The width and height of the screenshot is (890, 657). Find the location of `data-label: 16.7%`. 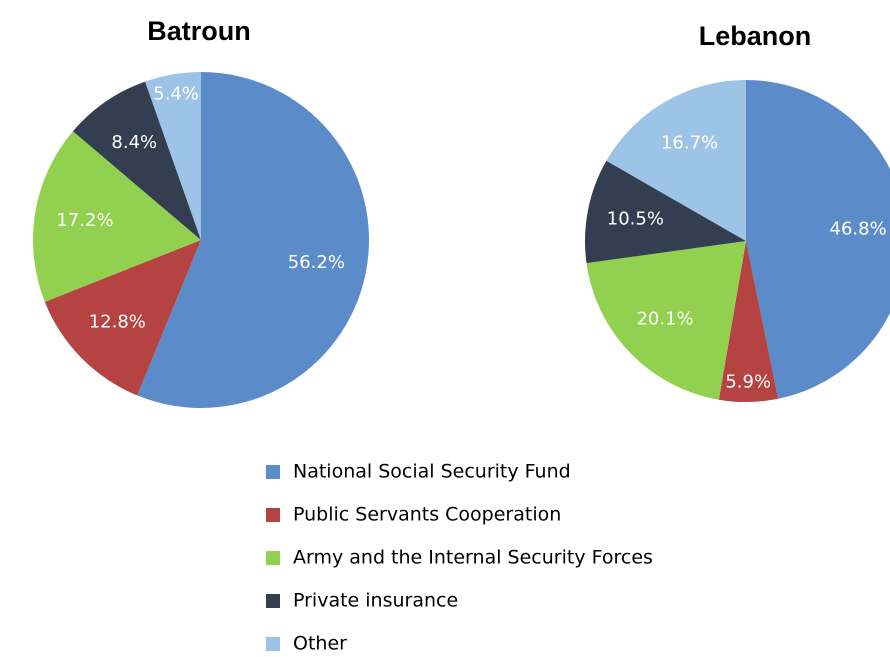

data-label: 16.7% is located at coordinates (689, 142).